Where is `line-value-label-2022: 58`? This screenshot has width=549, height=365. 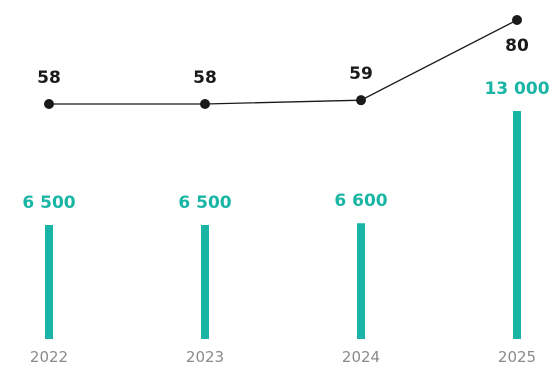
line-value-label-2022: 58 is located at coordinates (49, 78).